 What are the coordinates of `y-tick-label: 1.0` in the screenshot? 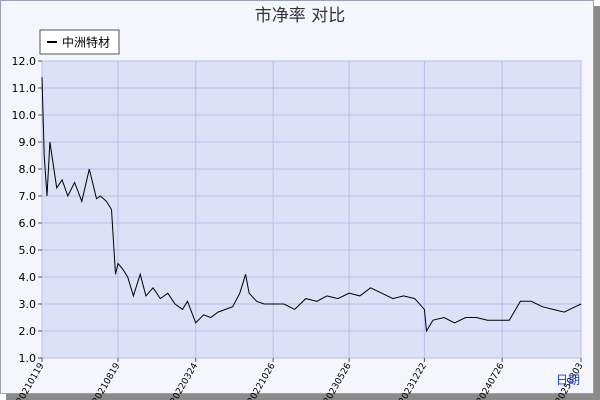 It's located at (28, 358).